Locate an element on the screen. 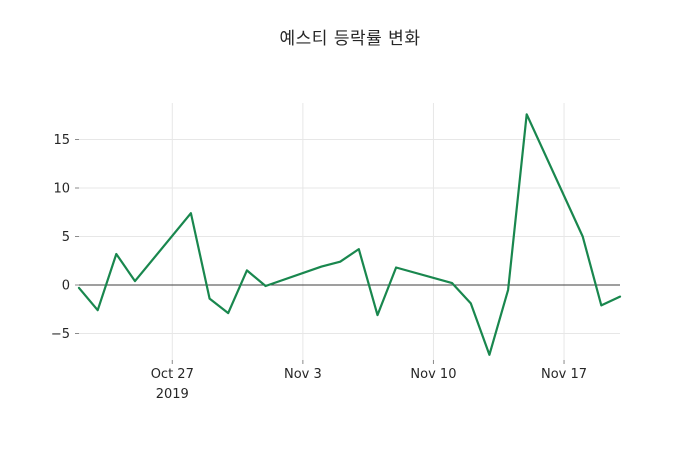 This screenshot has width=700, height=450. x-tick-label: Nov 10 is located at coordinates (433, 374).